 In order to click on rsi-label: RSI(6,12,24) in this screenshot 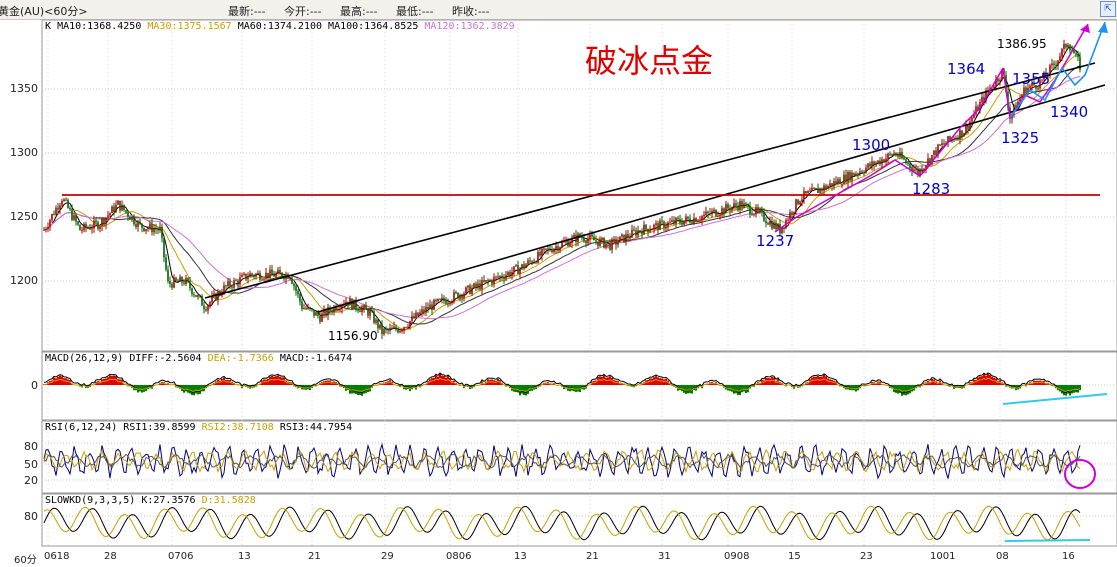, I will do `click(81, 427)`.